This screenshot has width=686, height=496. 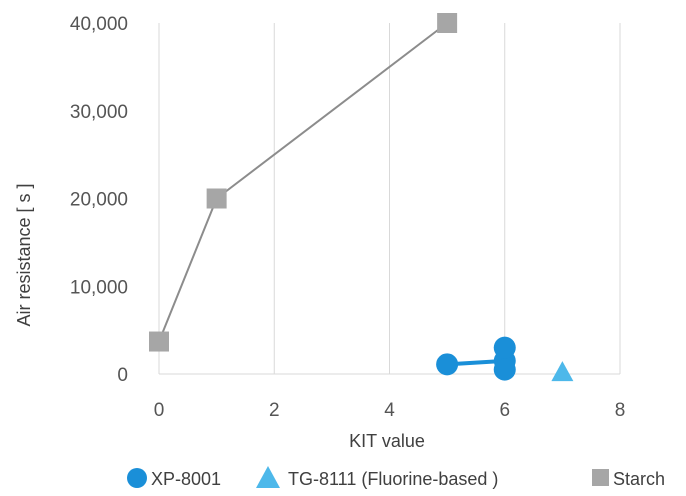 I want to click on x-tick-label: 6, so click(x=504, y=410).